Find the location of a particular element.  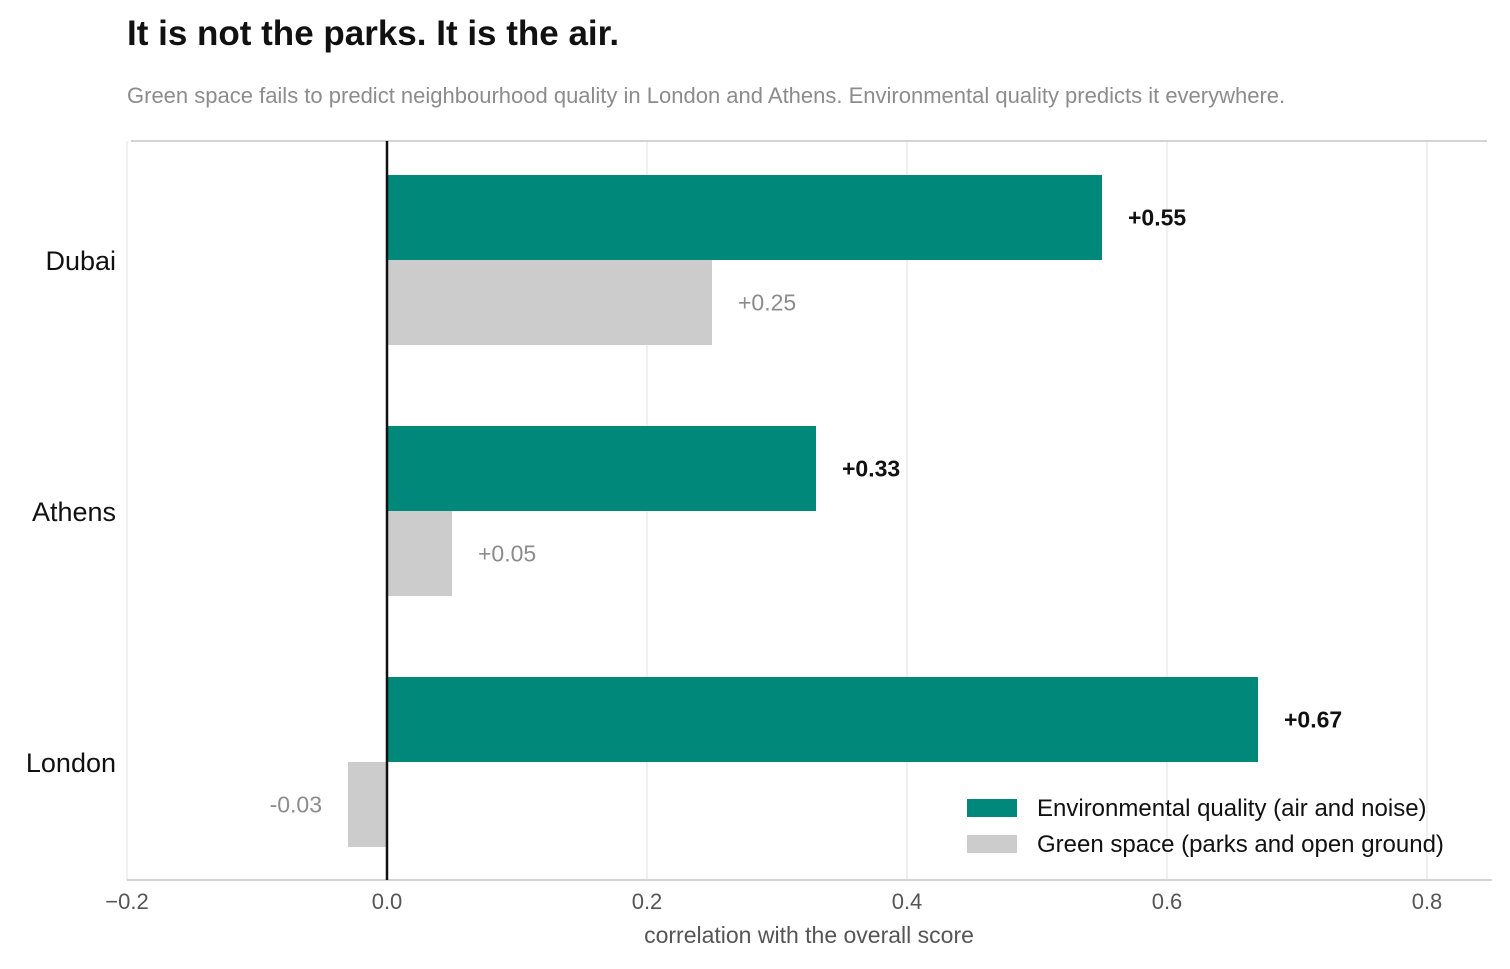

category-label: Athens is located at coordinates (74, 512).